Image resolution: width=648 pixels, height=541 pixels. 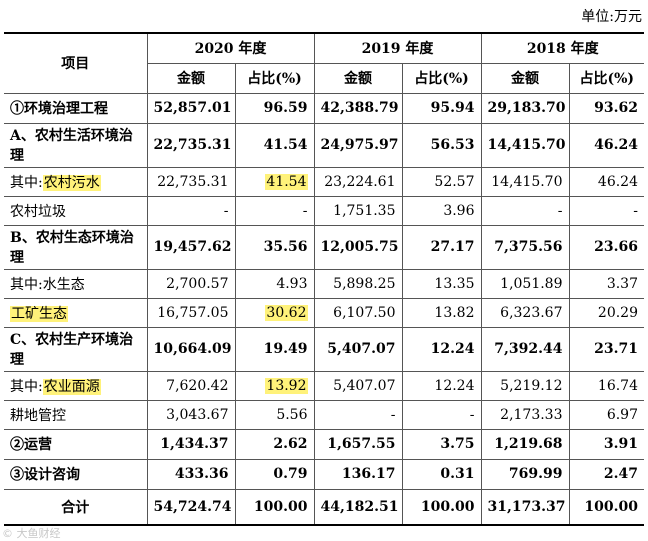 What do you see at coordinates (72, 248) in the screenshot?
I see `row-label-text: B、农村生态环境治理` at bounding box center [72, 248].